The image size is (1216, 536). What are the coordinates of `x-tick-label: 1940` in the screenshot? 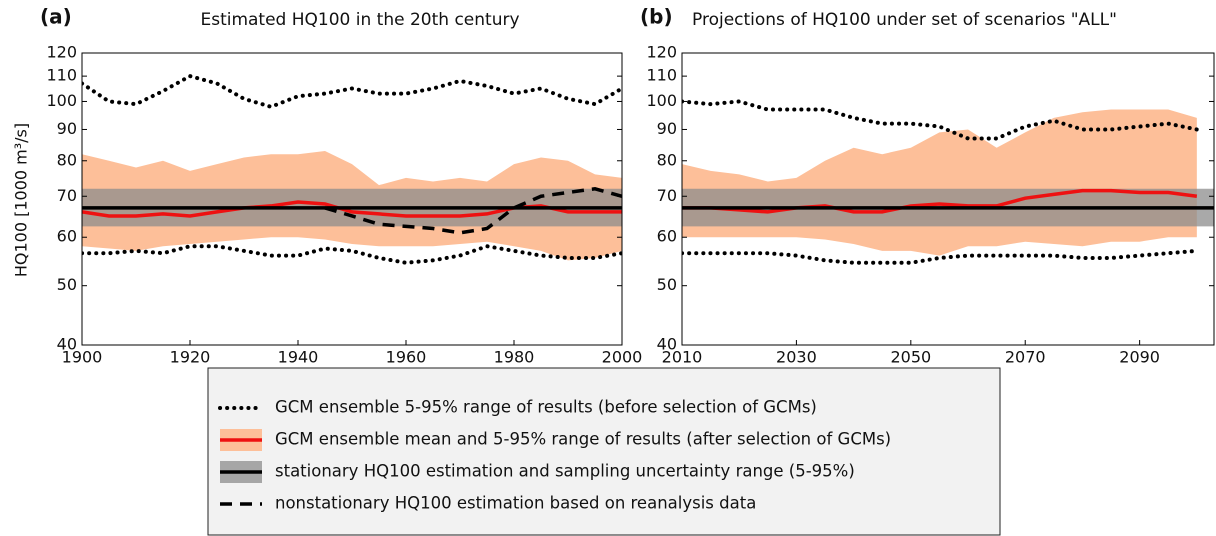 It's located at (298, 357).